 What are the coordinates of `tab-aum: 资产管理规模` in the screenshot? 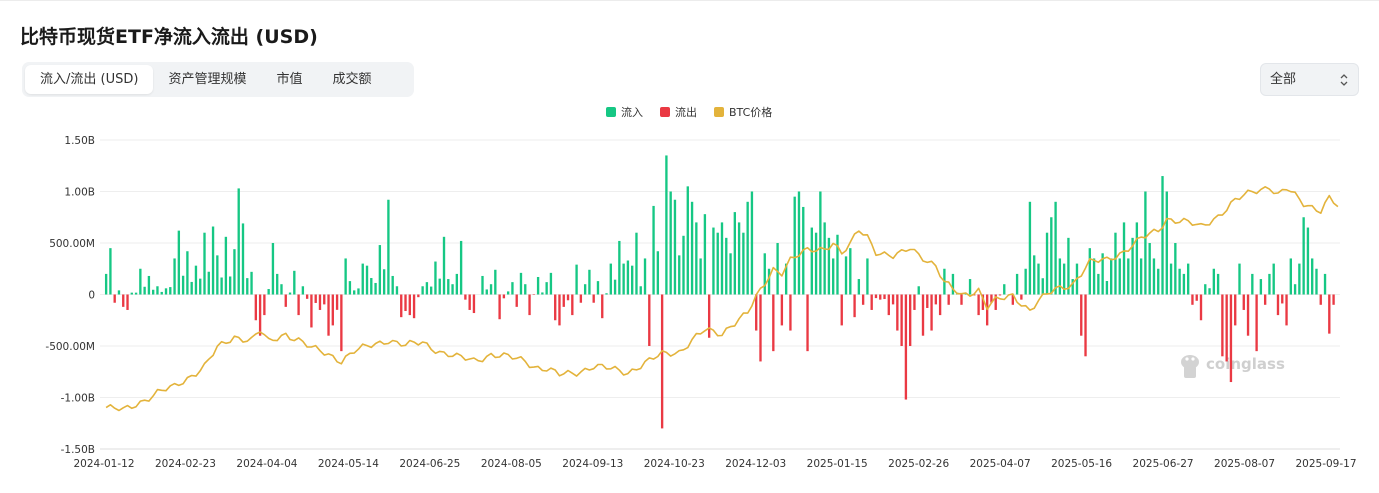 It's located at (207, 79).